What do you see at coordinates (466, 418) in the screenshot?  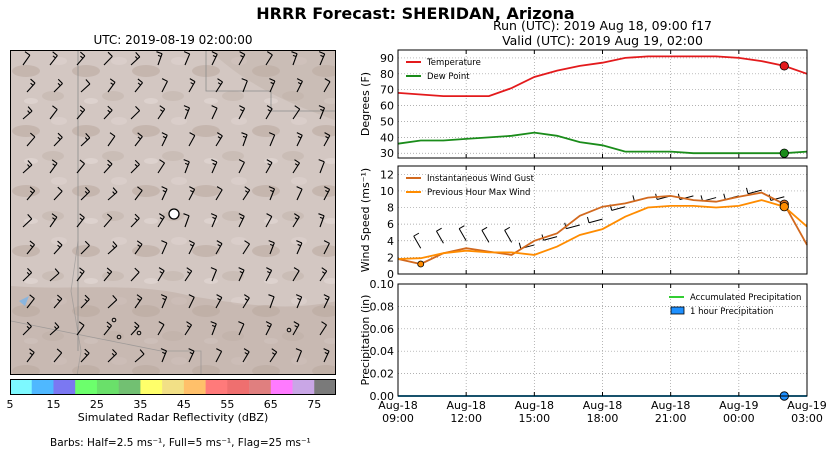 I see `x-tick-label: 12:00` at bounding box center [466, 418].